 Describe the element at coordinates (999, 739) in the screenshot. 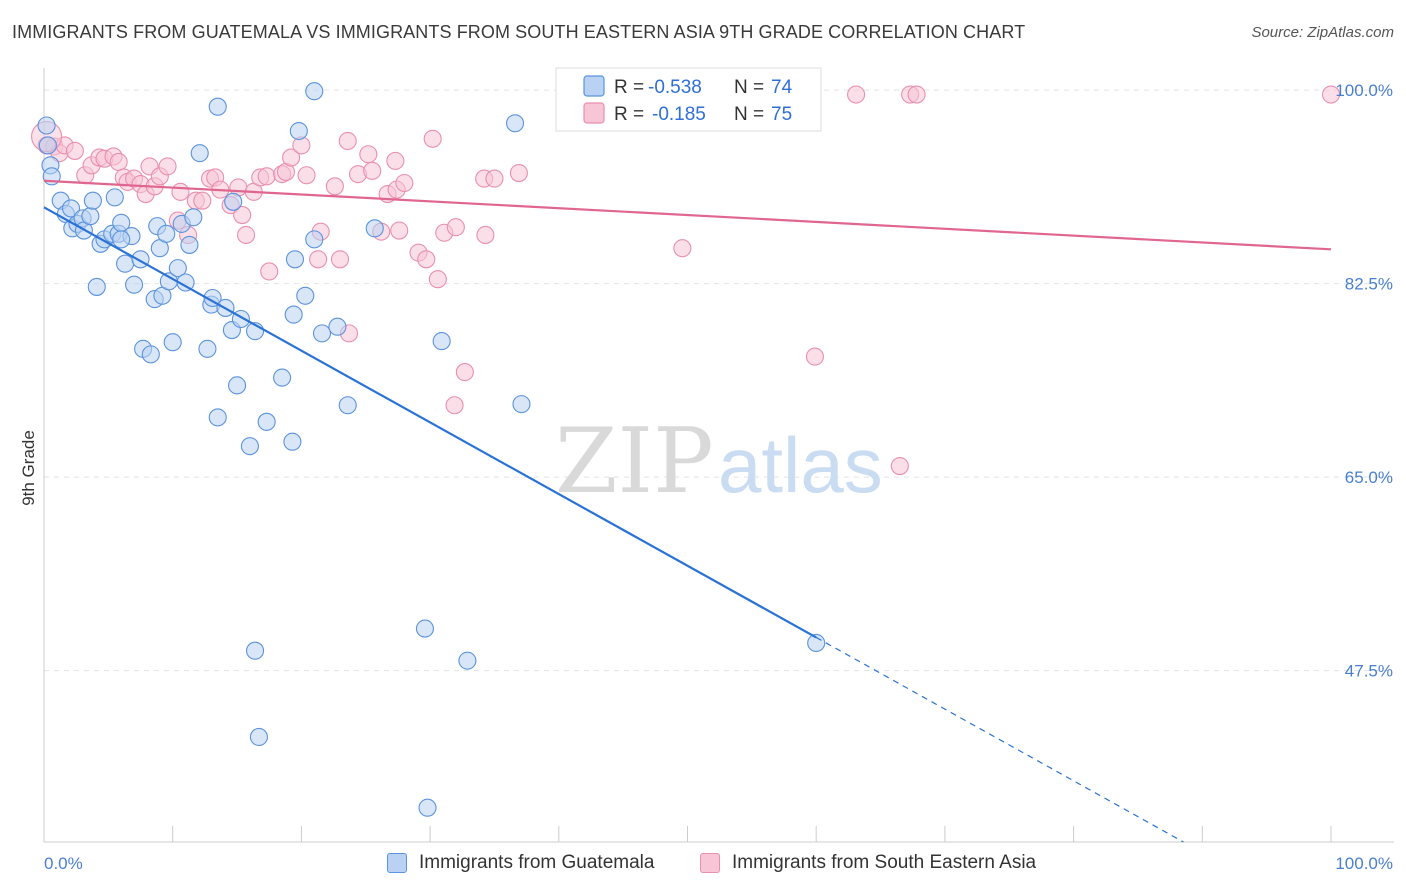

I see `guatemala-trend-extension` at that location.